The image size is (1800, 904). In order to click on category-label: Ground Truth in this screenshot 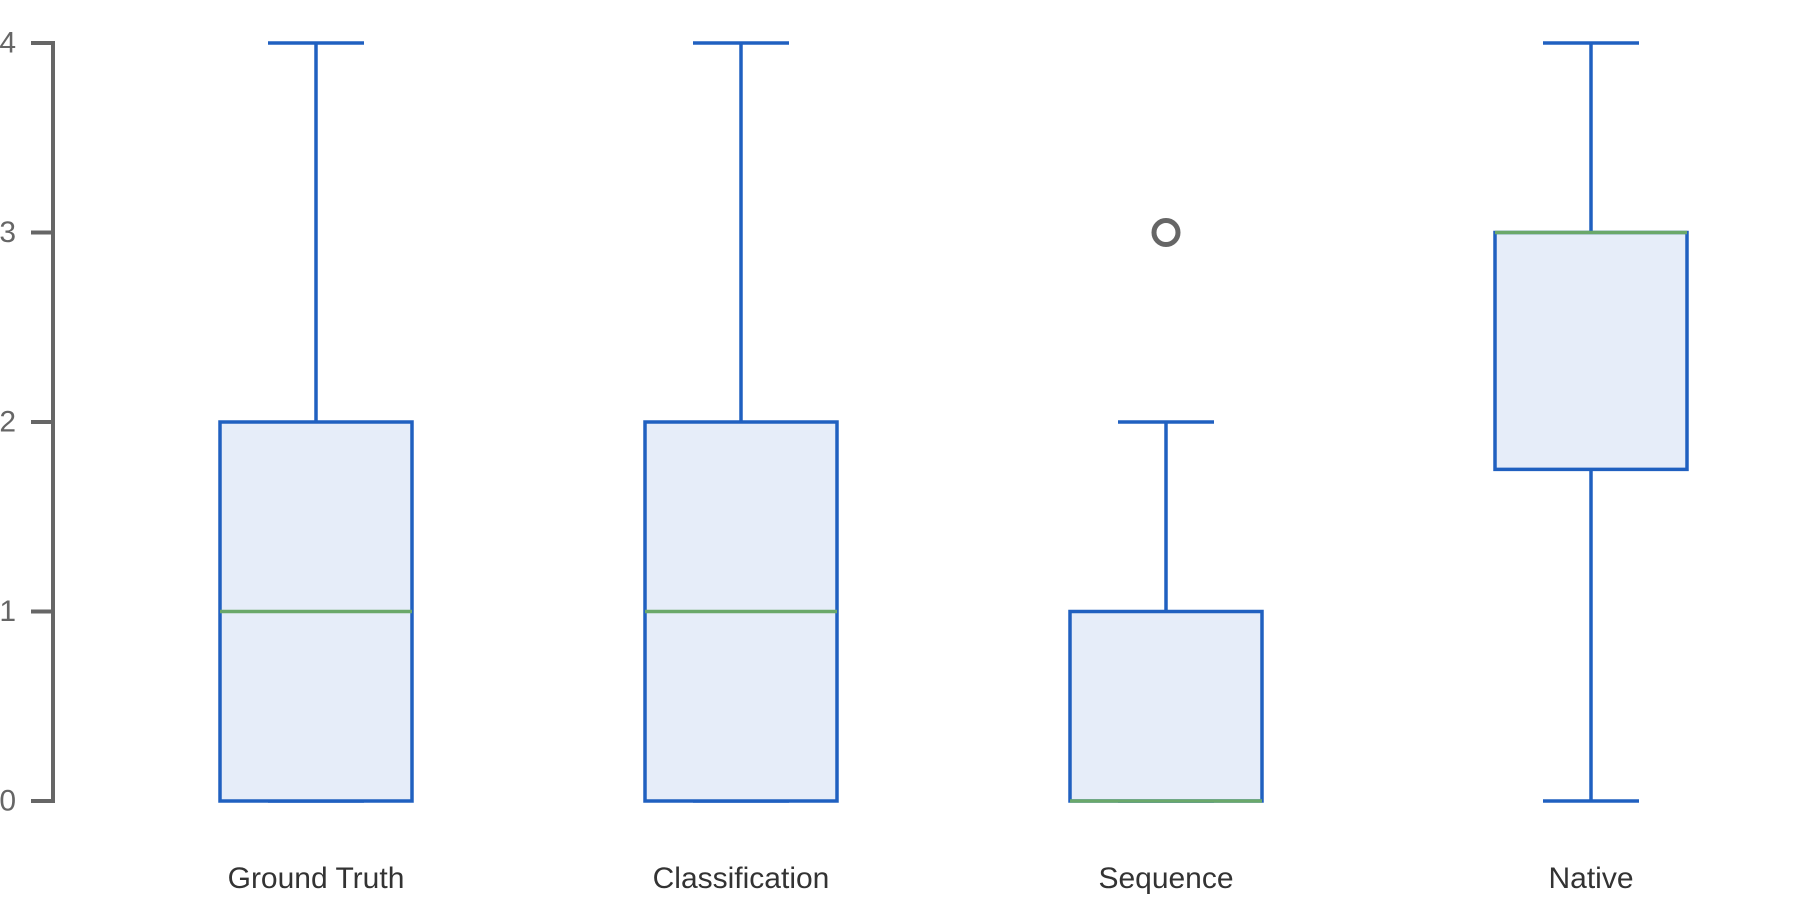, I will do `click(316, 878)`.